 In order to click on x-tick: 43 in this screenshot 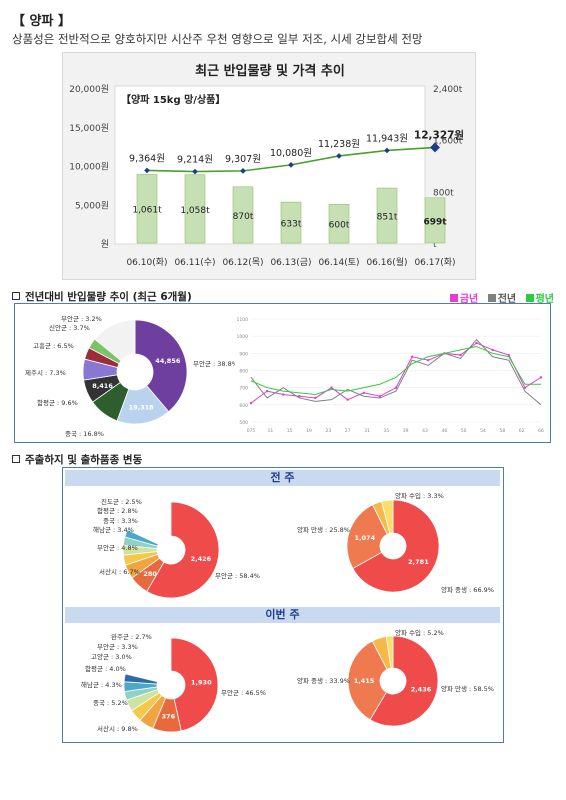, I will do `click(425, 431)`.